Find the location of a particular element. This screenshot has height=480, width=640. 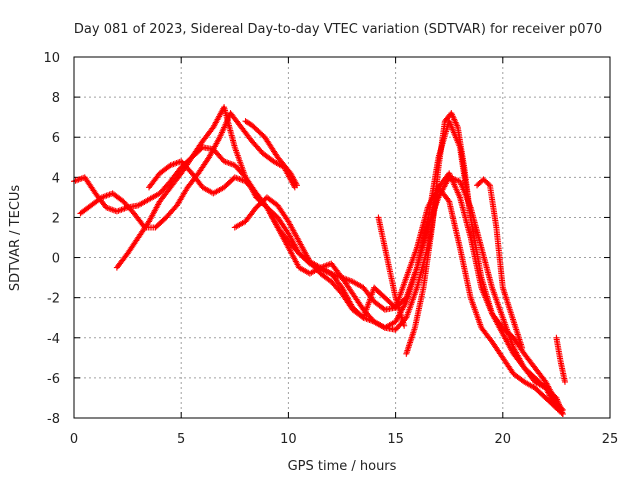

y-tick-label: -2 is located at coordinates (53, 299).